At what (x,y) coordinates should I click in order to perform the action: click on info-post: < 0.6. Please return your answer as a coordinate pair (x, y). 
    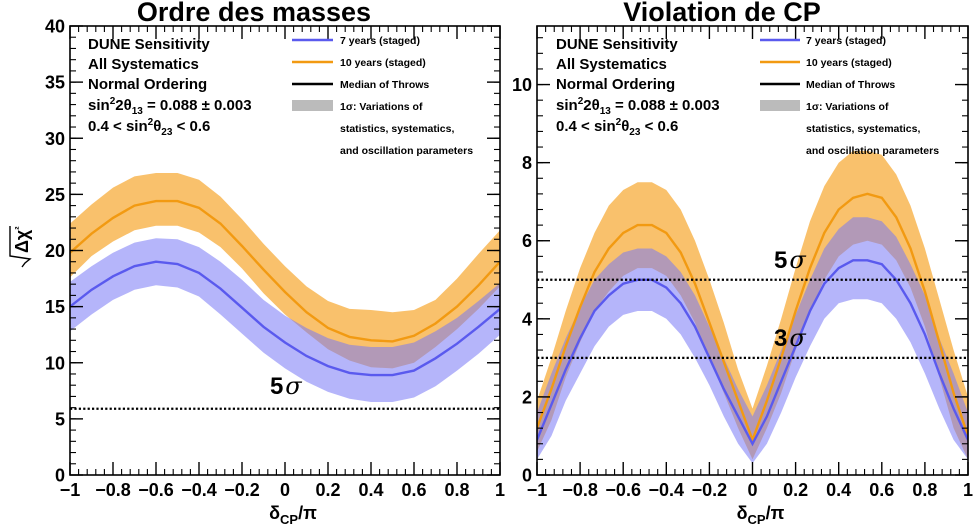
    Looking at the image, I should click on (659, 126).